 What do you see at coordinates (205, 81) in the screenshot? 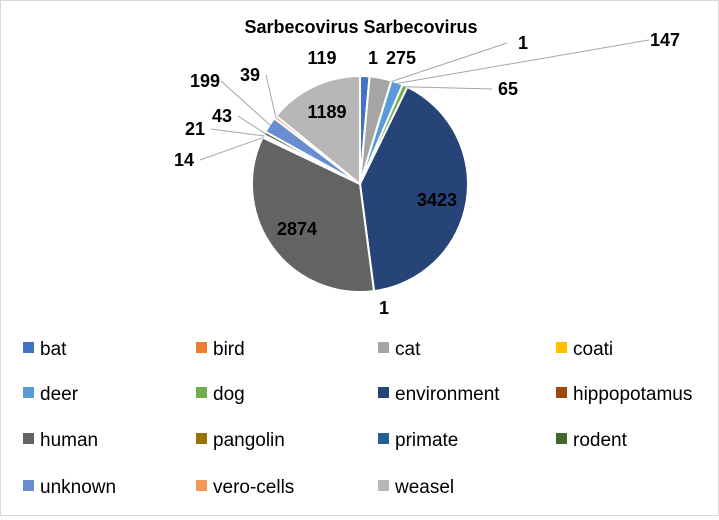
I see `data-label-unknown: 199` at bounding box center [205, 81].